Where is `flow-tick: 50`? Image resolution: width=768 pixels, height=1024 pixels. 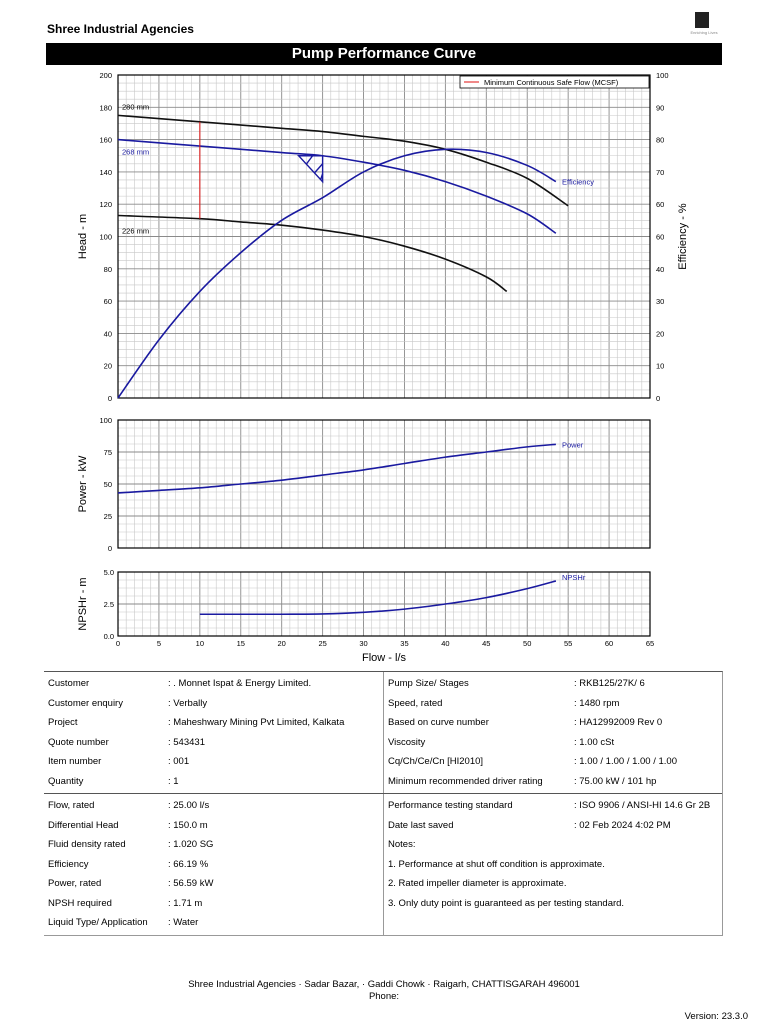
flow-tick: 50 is located at coordinates (527, 643).